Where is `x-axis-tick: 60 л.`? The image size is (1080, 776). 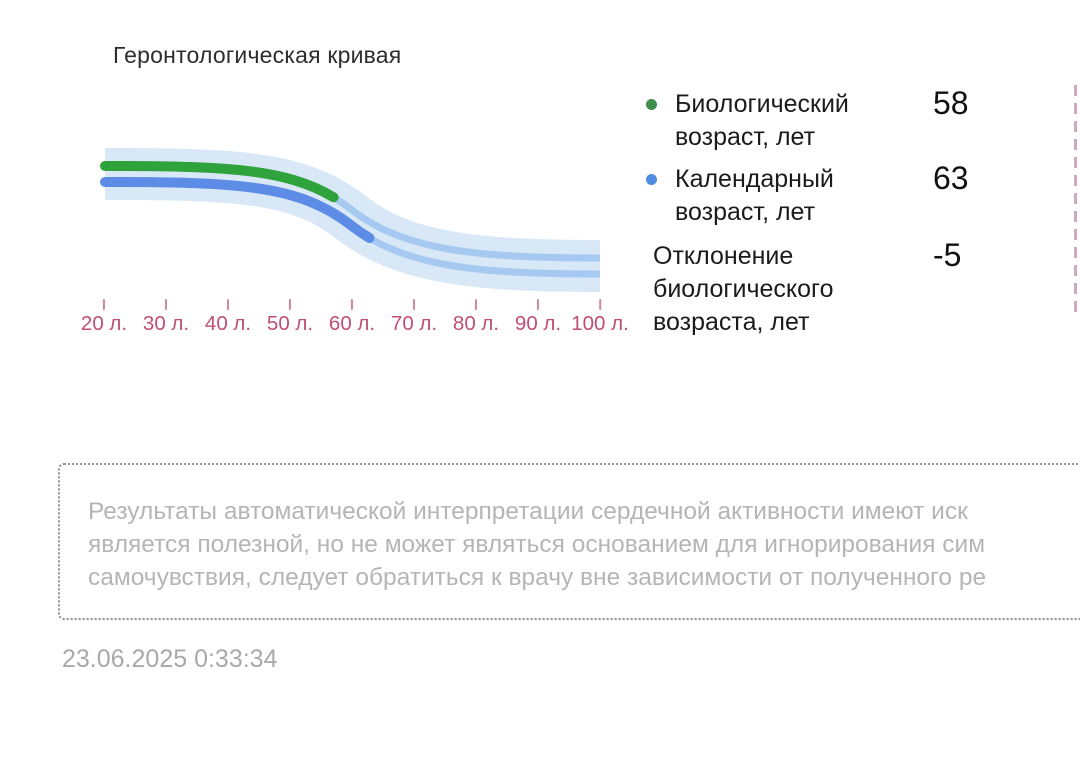 x-axis-tick: 60 л. is located at coordinates (352, 317).